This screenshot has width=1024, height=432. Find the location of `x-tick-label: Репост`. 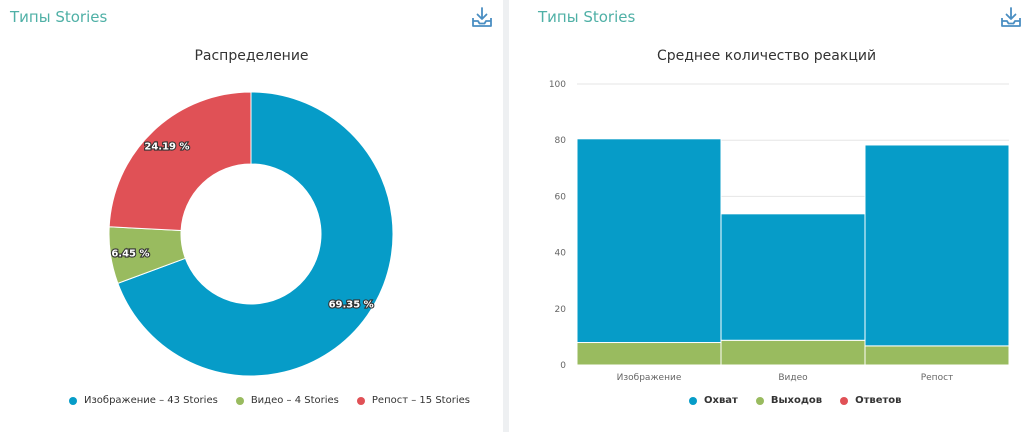

x-tick-label: Репост is located at coordinates (937, 378).